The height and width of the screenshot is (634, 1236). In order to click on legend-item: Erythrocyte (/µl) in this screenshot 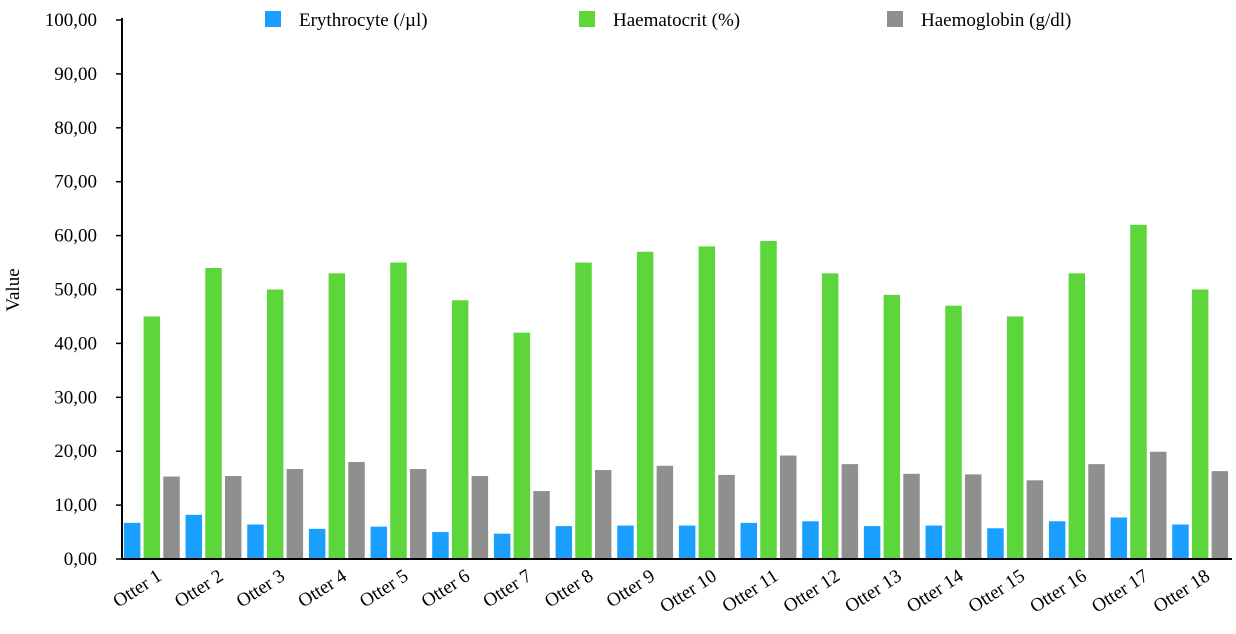, I will do `click(346, 20)`.